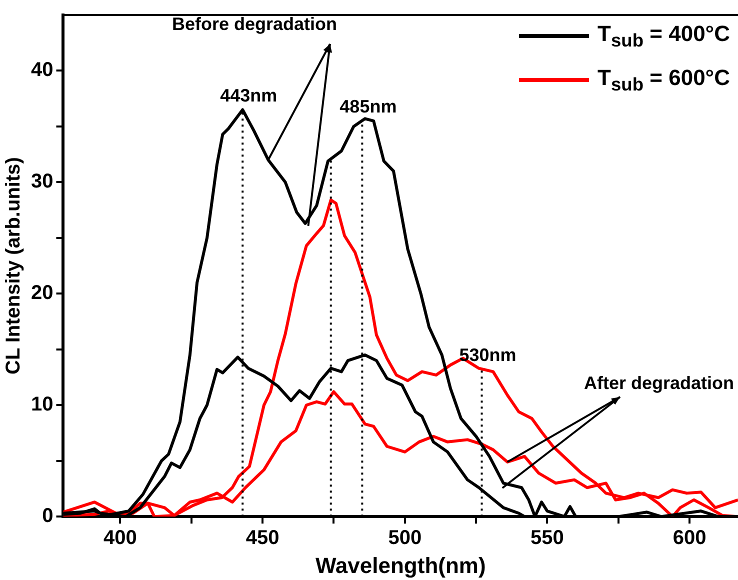 Image resolution: width=738 pixels, height=580 pixels. What do you see at coordinates (13, 266) in the screenshot?
I see `y-axis-title: CL Intensity (arb.units)` at bounding box center [13, 266].